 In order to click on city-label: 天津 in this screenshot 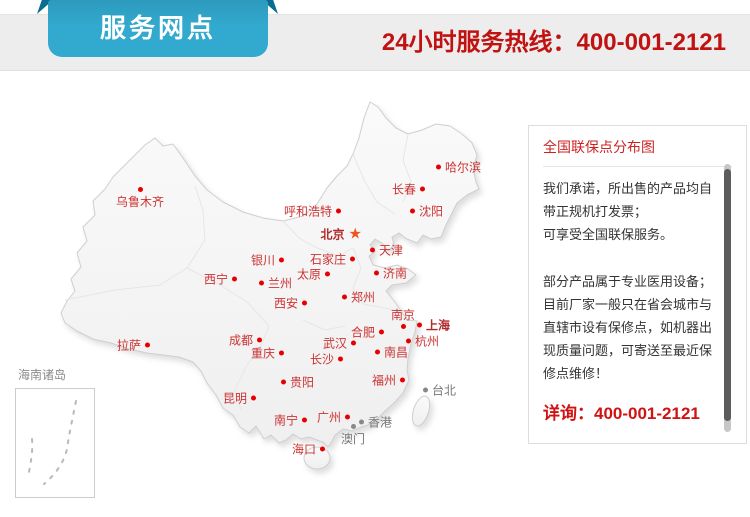, I will do `click(391, 250)`.